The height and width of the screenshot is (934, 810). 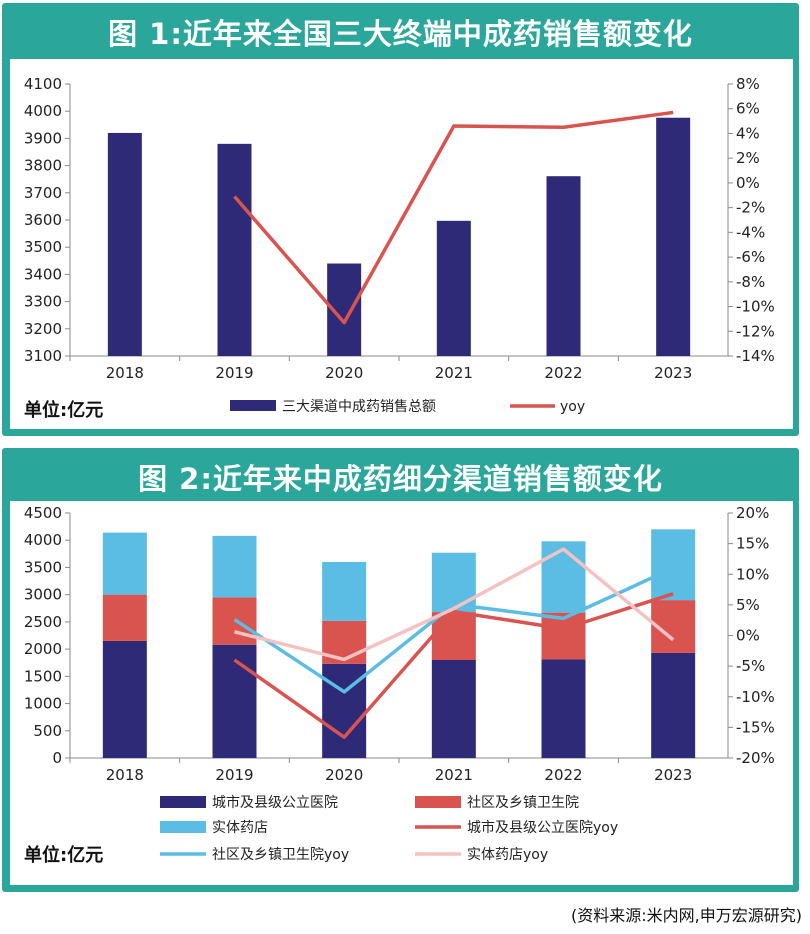 What do you see at coordinates (400, 34) in the screenshot?
I see `chart-1-title: 图 1:近年来全国三大终端中成药销售额变化` at bounding box center [400, 34].